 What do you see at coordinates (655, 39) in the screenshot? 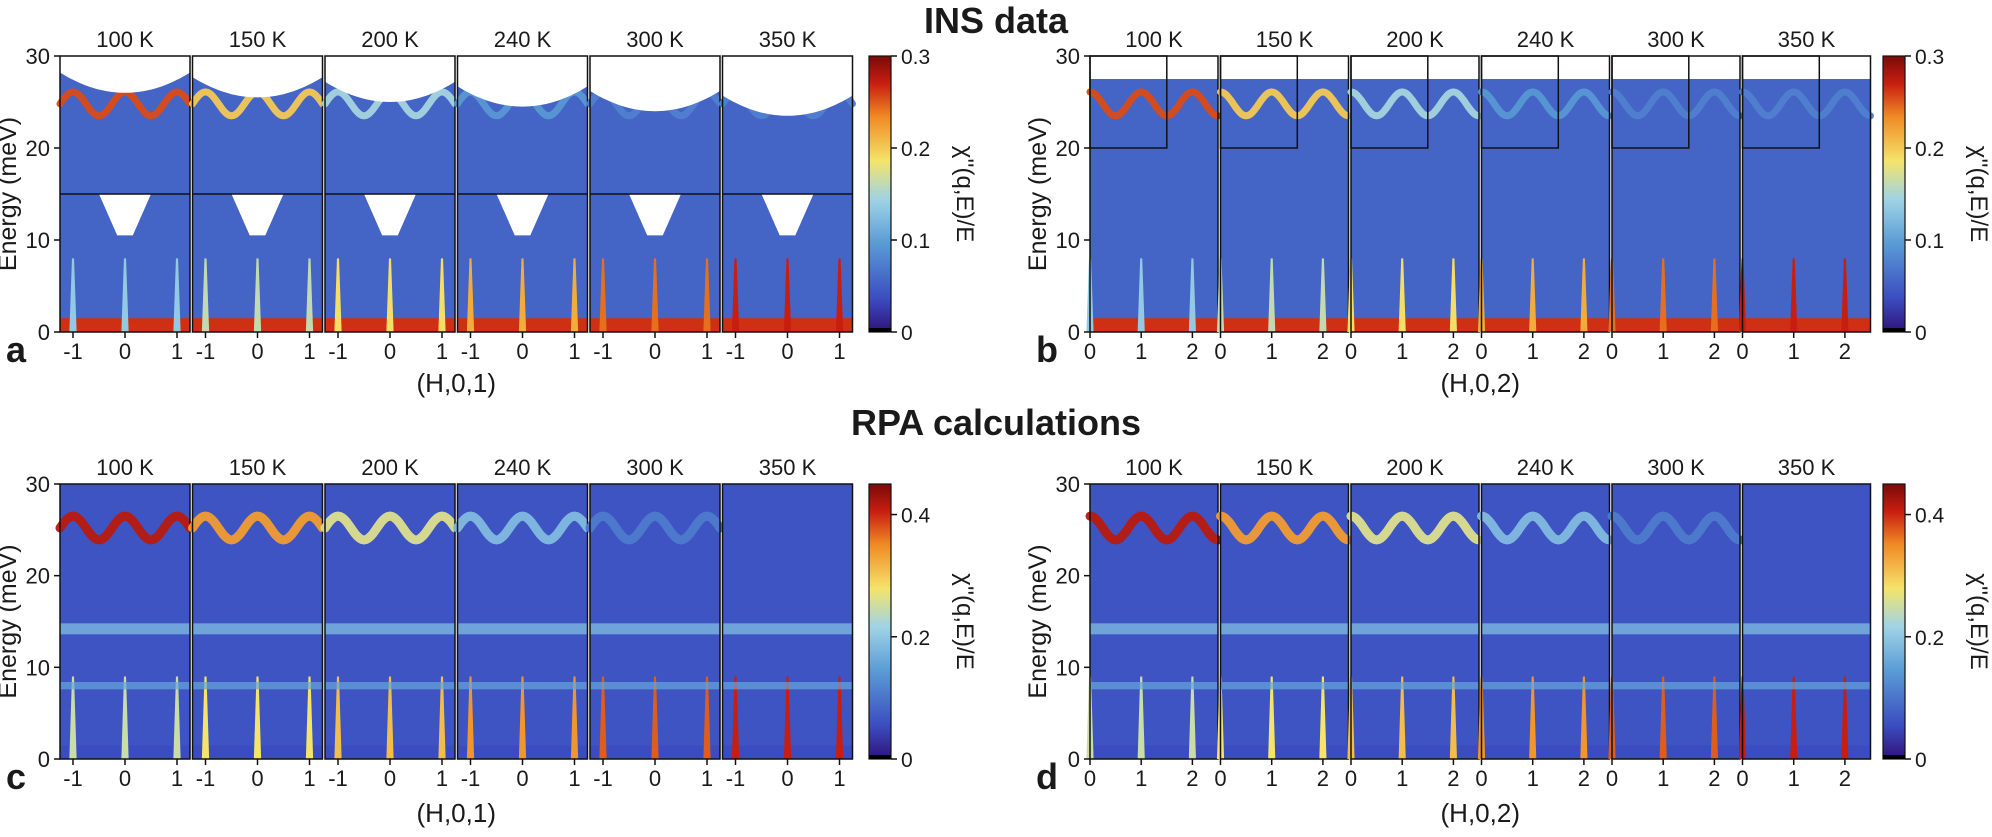
I see `temperature-label: 300 K` at bounding box center [655, 39].